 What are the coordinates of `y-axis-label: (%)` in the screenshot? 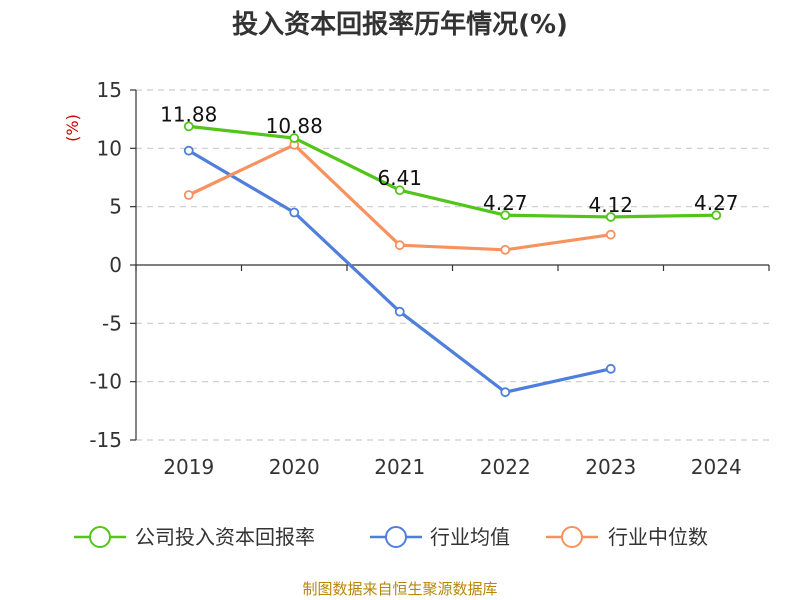 It's located at (72, 128).